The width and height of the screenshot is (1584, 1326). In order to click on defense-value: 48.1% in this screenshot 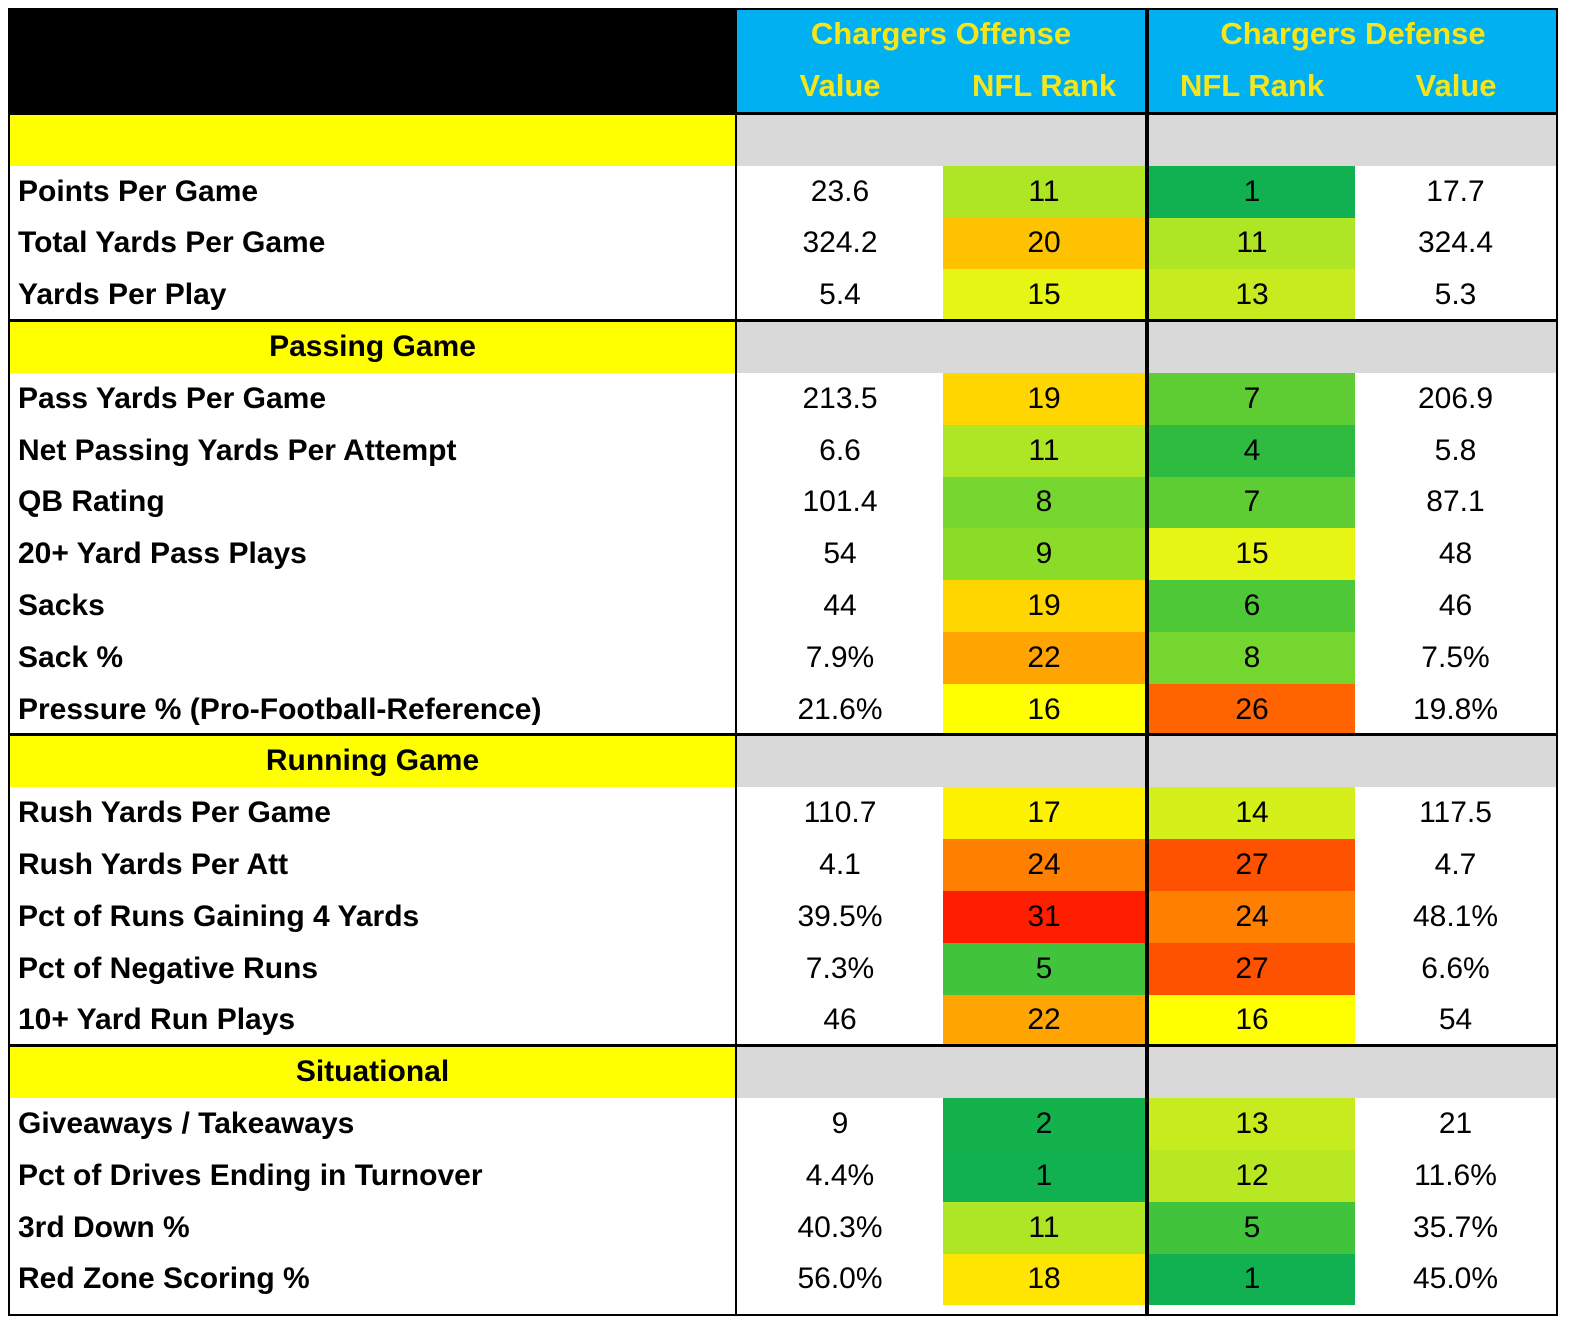, I will do `click(1455, 916)`.